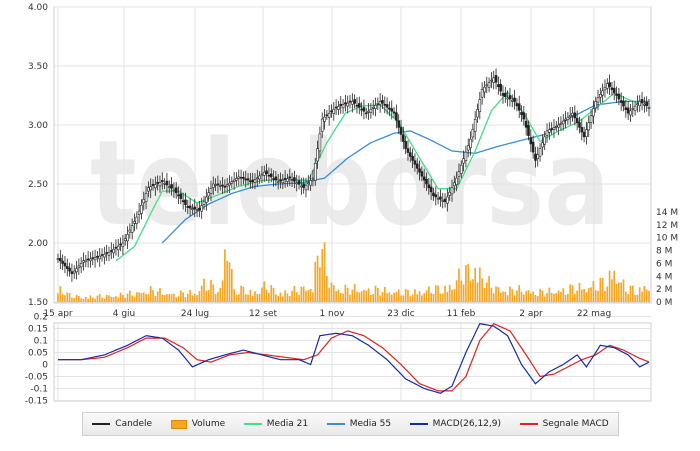 Image resolution: width=700 pixels, height=451 pixels. I want to click on legend-item-signal: Segnale MACD, so click(564, 424).